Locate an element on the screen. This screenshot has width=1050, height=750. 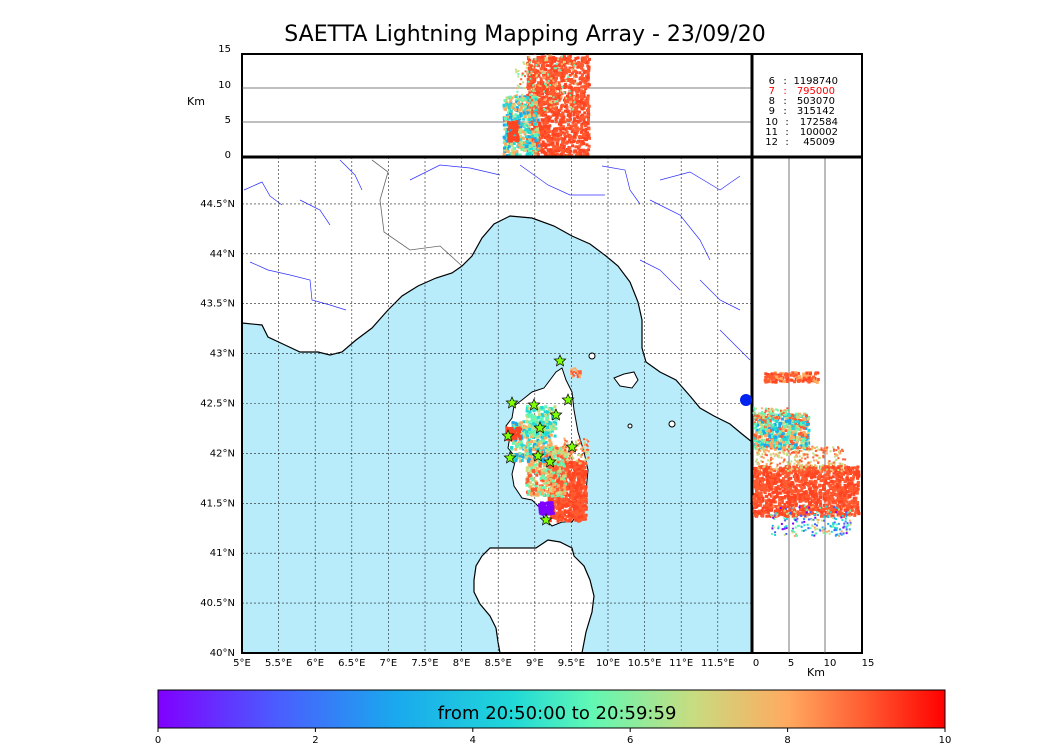
station-count-row: 9 : 315142 is located at coordinates (802, 111).